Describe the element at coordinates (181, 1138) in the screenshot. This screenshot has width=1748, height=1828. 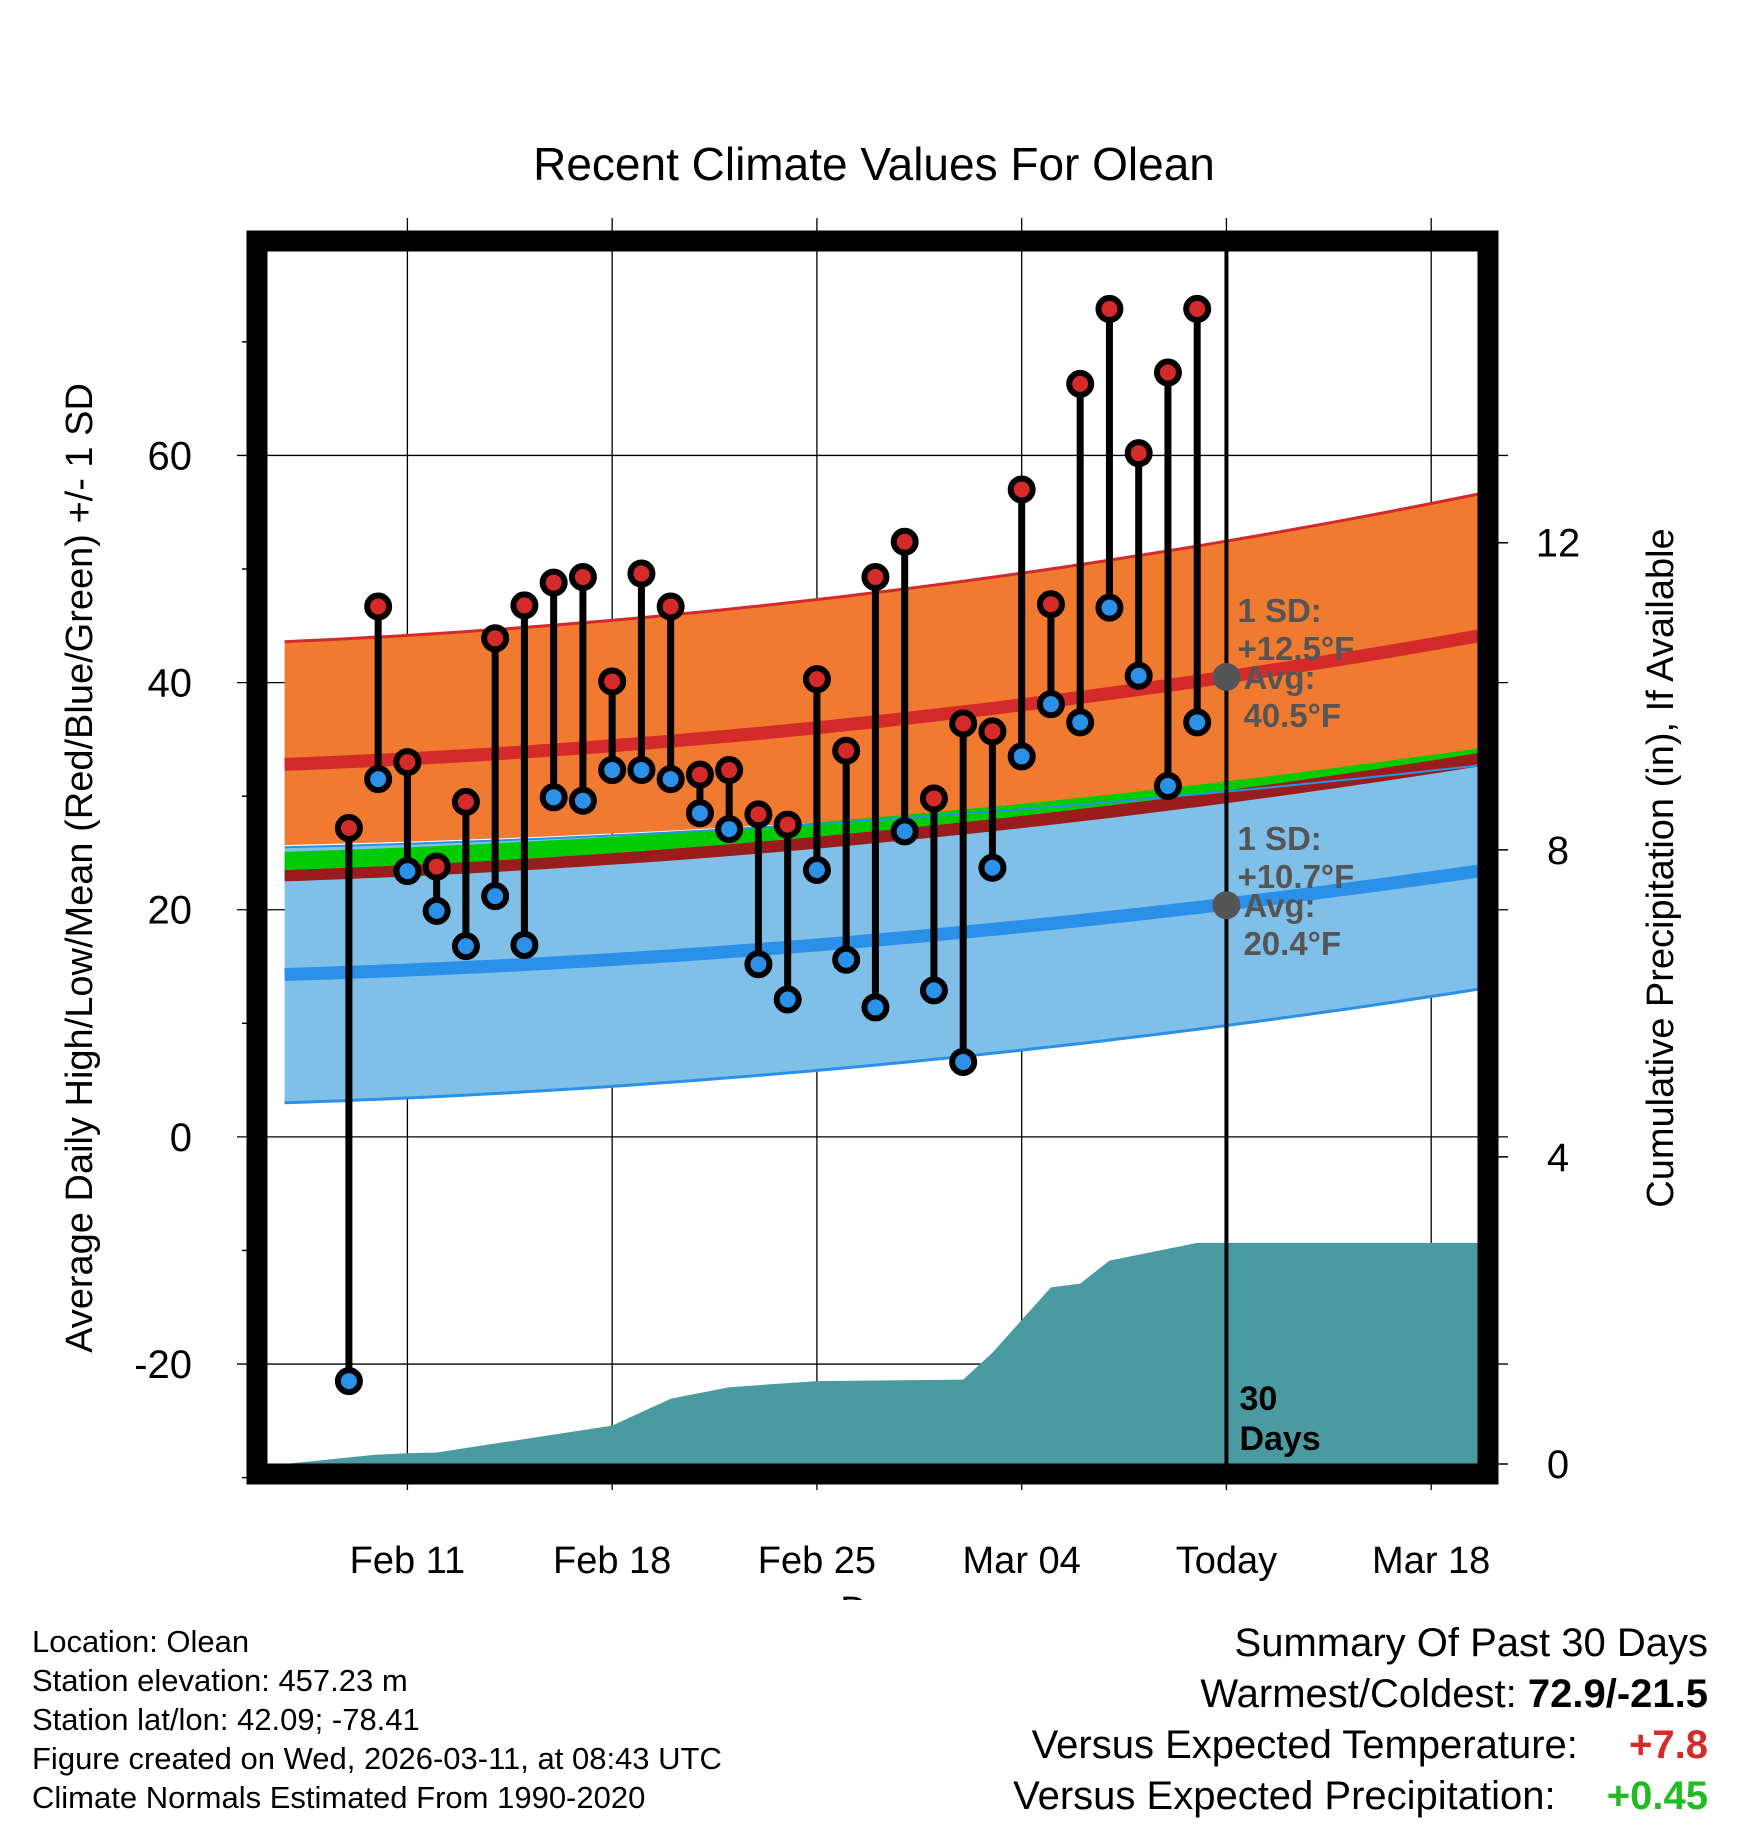
I see `y-tick-label: 0` at that location.